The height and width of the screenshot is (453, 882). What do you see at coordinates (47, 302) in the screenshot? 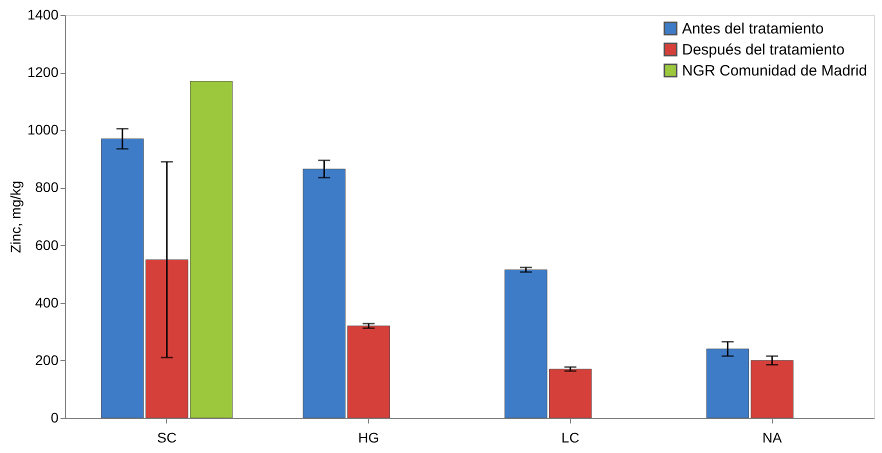
I see `y-tick-label: 400` at bounding box center [47, 302].